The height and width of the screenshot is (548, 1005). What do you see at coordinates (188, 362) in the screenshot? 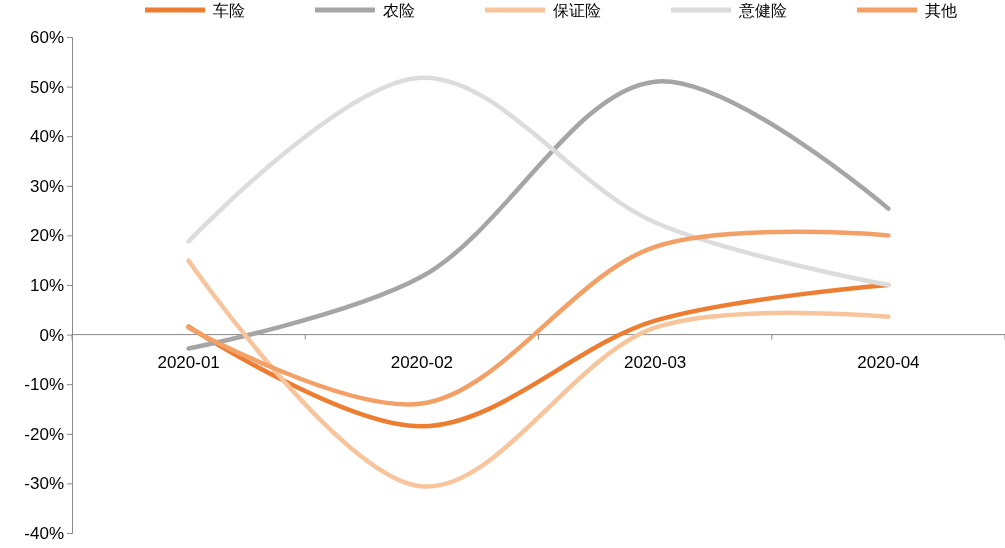
I see `x-tick-label: 2020-01` at bounding box center [188, 362].